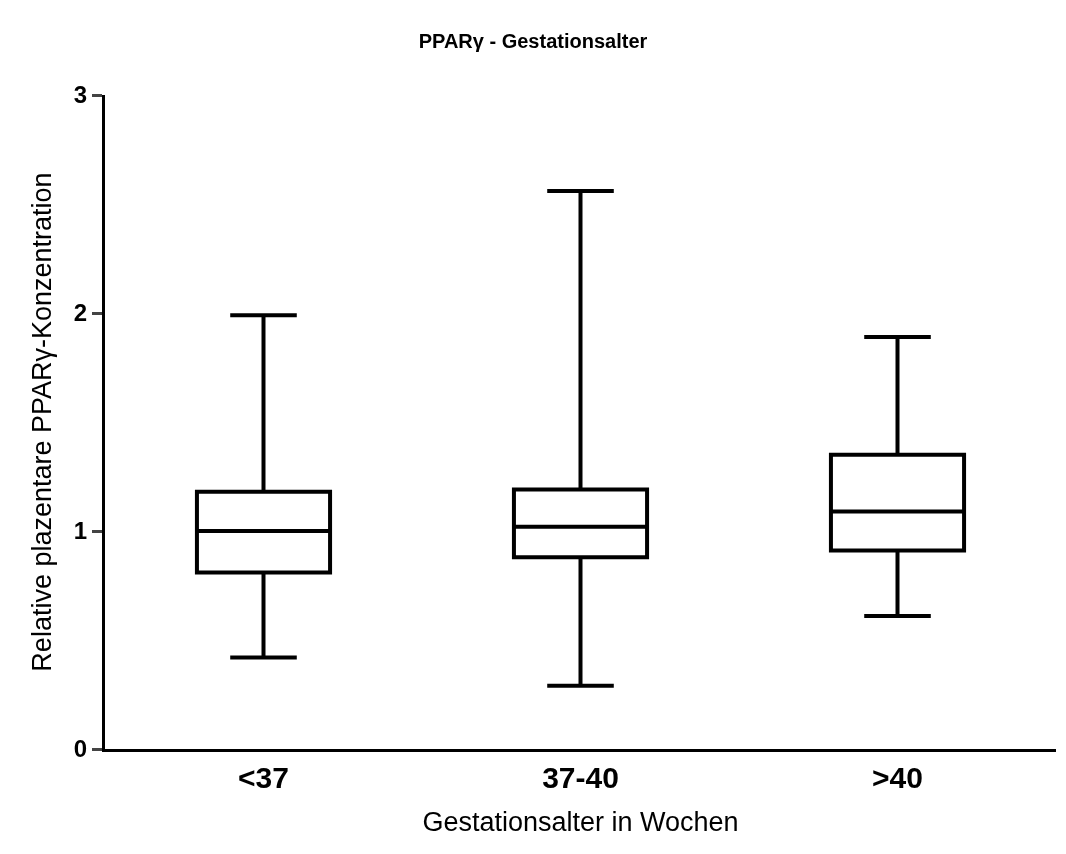  I want to click on x-tick-label: <37, so click(263, 777).